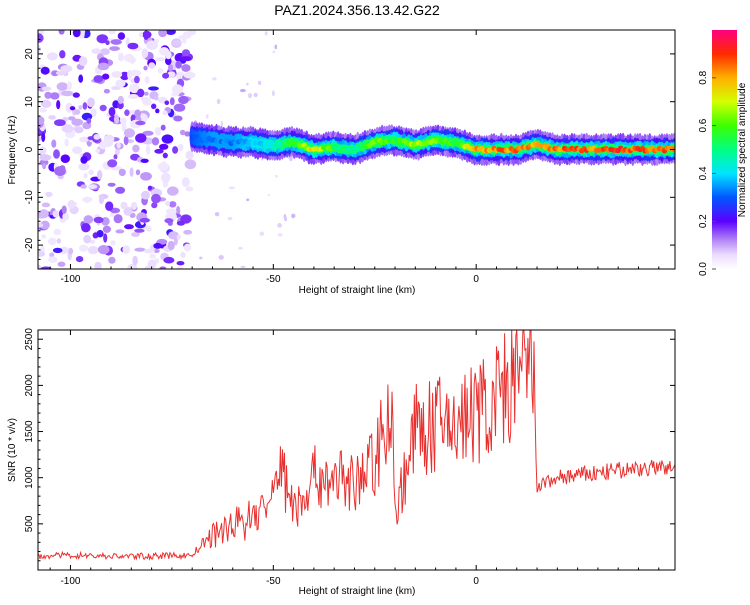 Image resolution: width=750 pixels, height=605 pixels. What do you see at coordinates (357, 10) in the screenshot?
I see `figure-title: PAZ1.2024.356.13.42.G22` at bounding box center [357, 10].